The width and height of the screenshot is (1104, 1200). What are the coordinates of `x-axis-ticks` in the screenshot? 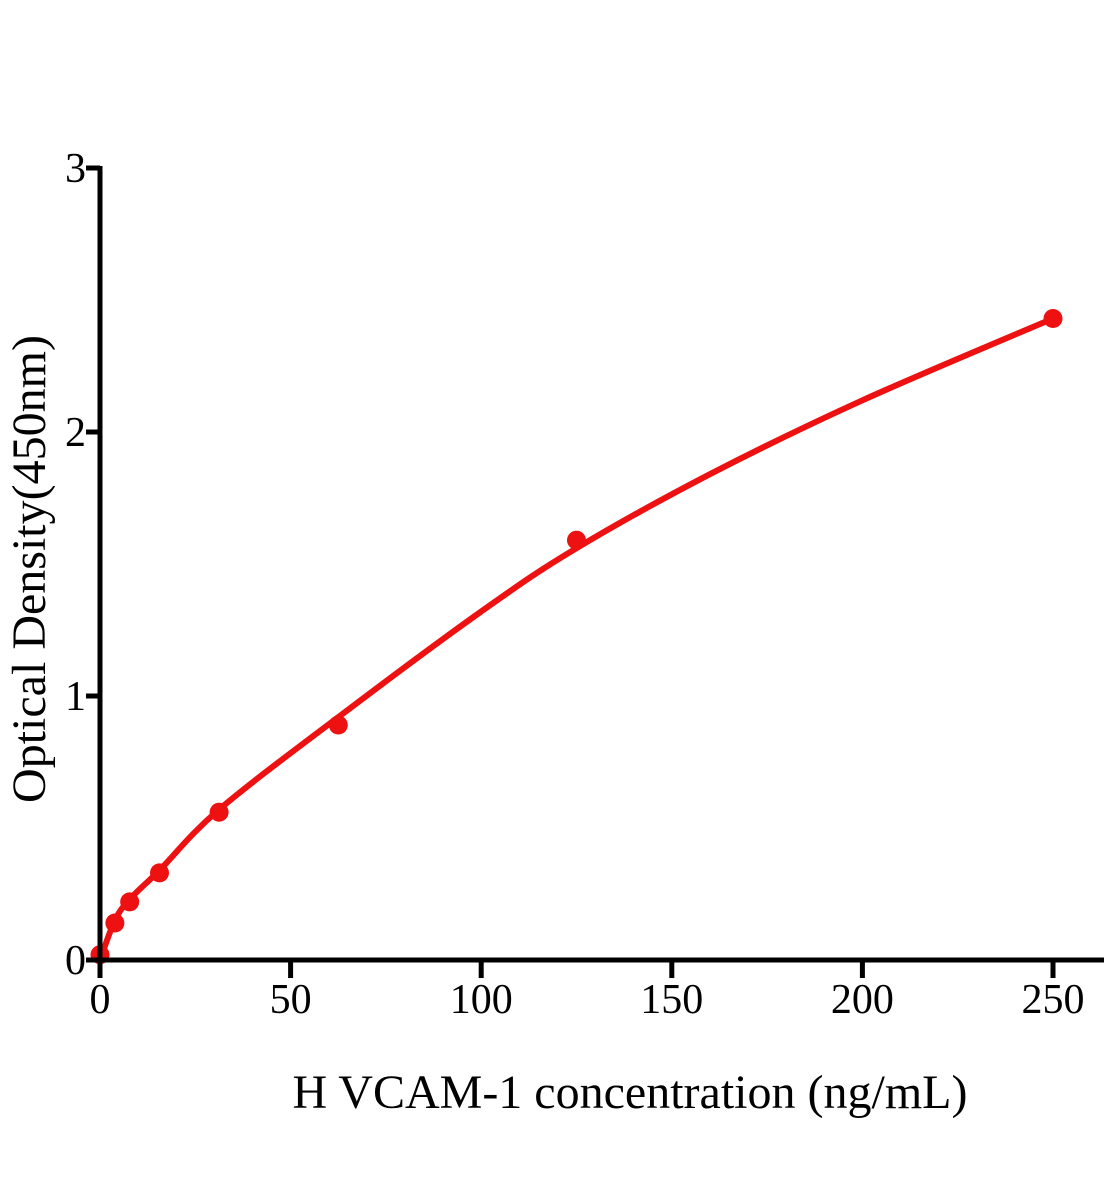 It's located at (576, 969).